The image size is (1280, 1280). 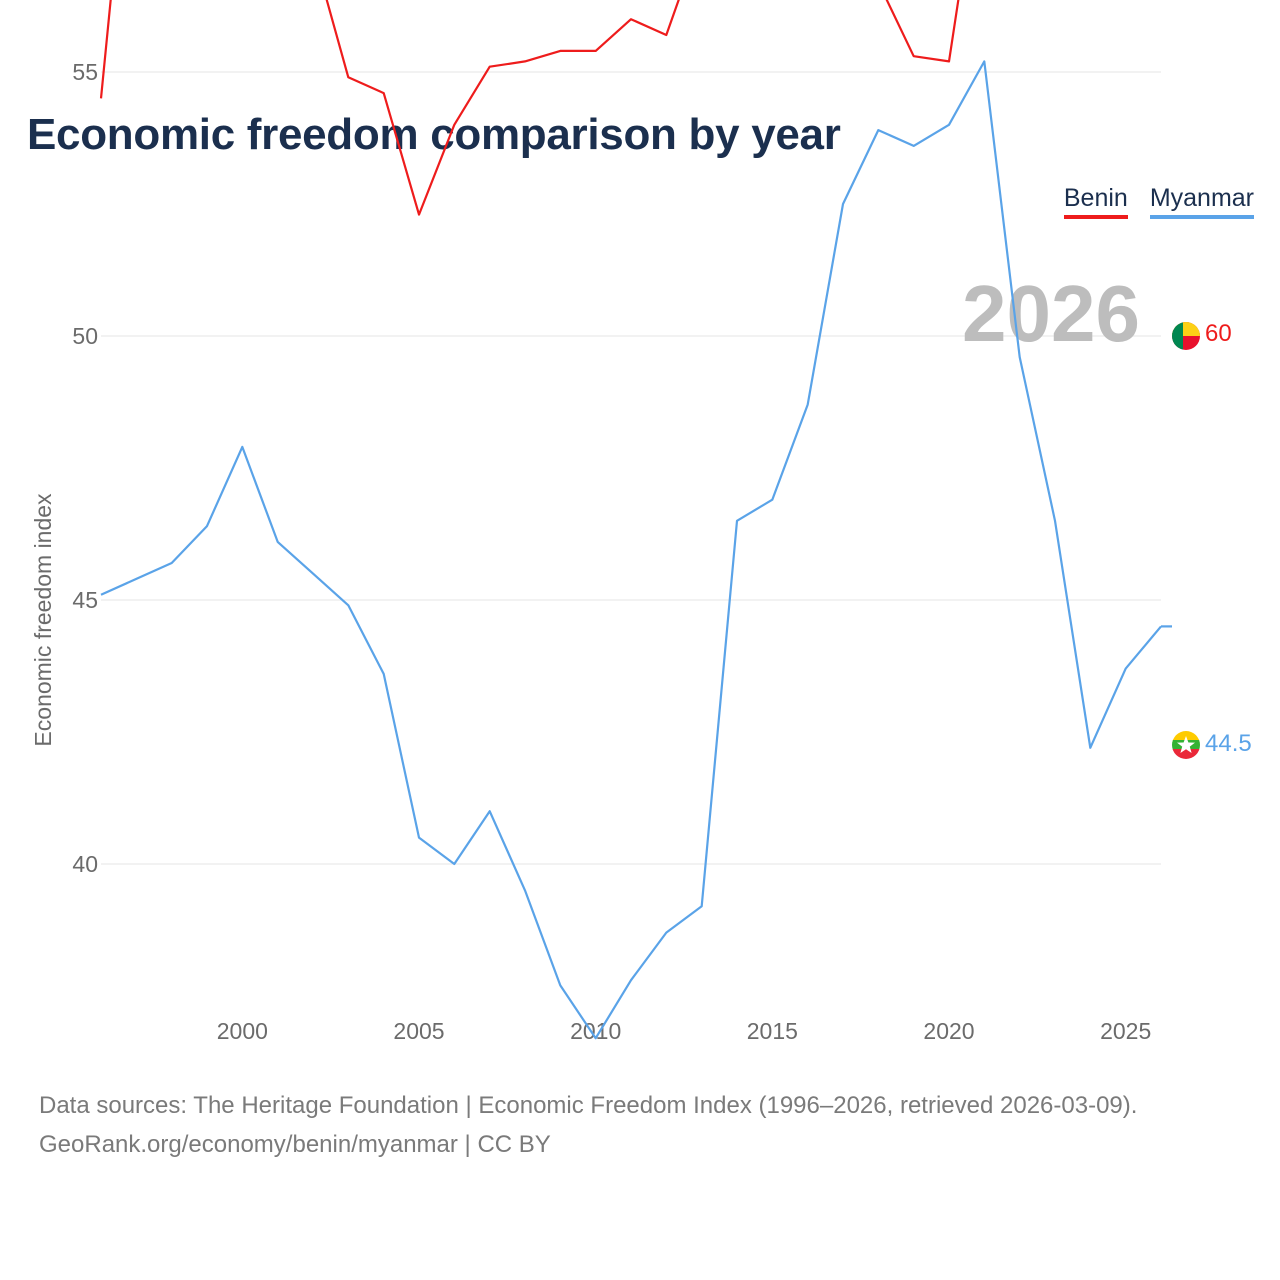 What do you see at coordinates (85, 336) in the screenshot?
I see `y-tick-label: 50` at bounding box center [85, 336].